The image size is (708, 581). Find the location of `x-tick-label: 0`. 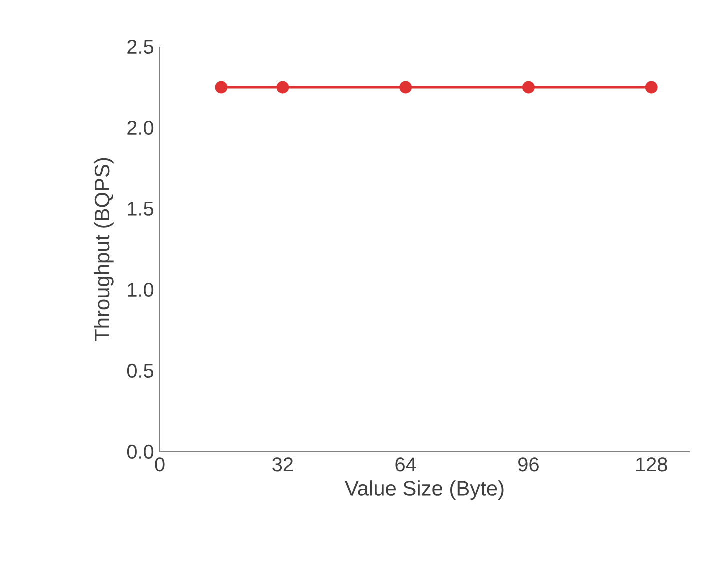

x-tick-label: 0 is located at coordinates (160, 465).